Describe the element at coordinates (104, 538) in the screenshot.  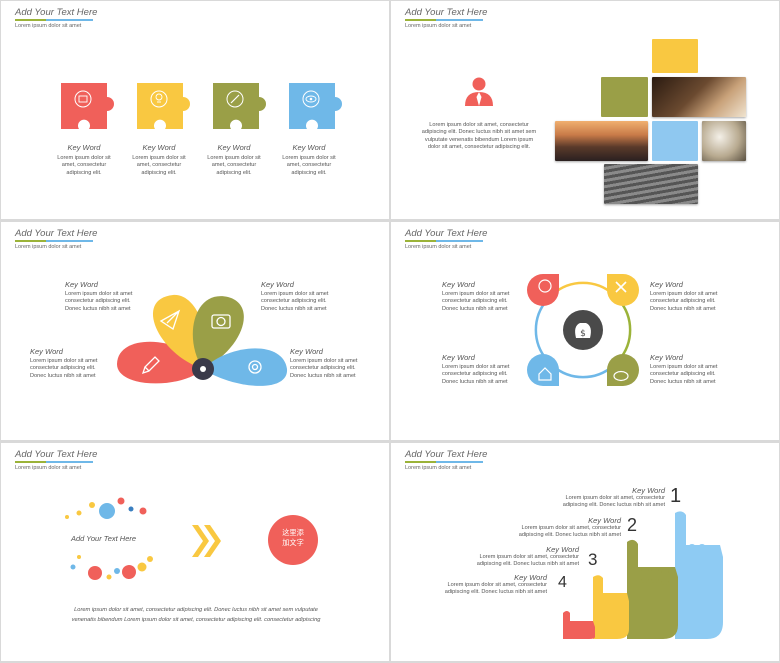
I see `center-text: Add Your Text Here` at that location.